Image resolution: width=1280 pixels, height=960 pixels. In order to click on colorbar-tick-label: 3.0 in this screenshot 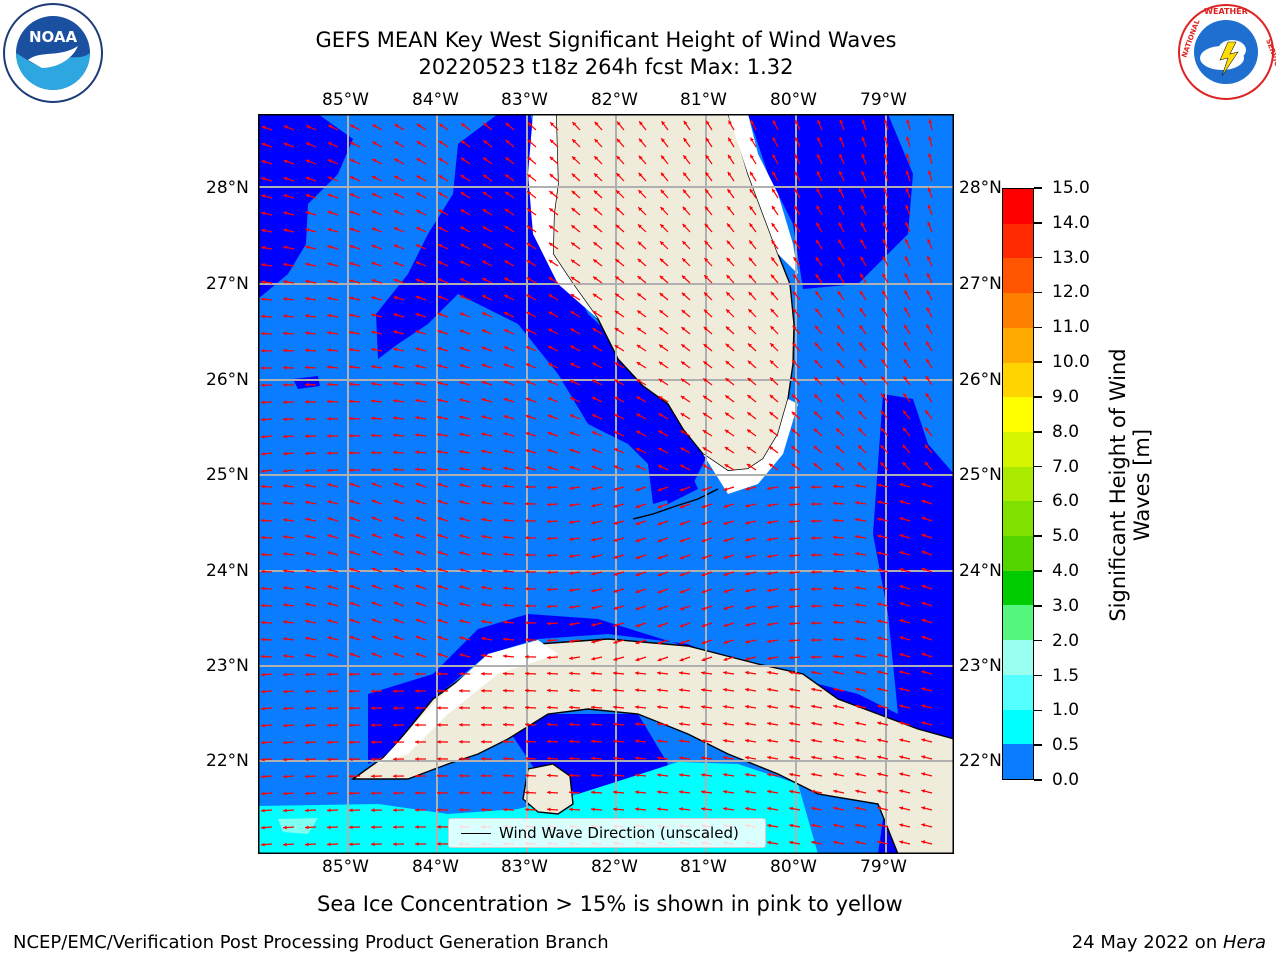, I will do `click(1066, 605)`.